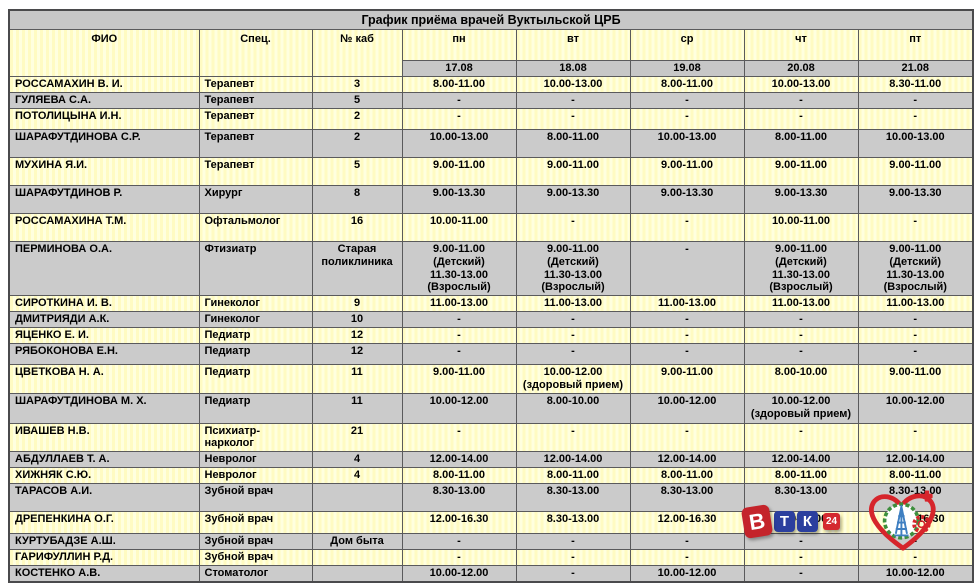 This screenshot has width=980, height=583. Describe the element at coordinates (687, 522) in the screenshot. I see `schedule-cell: 12.00-16.30` at that location.